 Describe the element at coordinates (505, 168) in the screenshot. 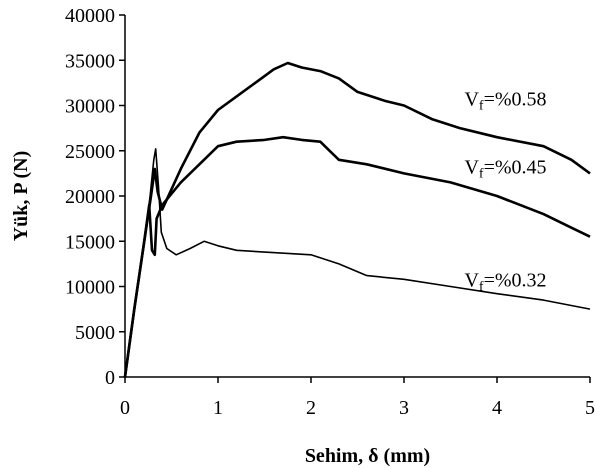

I see `series-label-2: Vf=%0.45` at that location.